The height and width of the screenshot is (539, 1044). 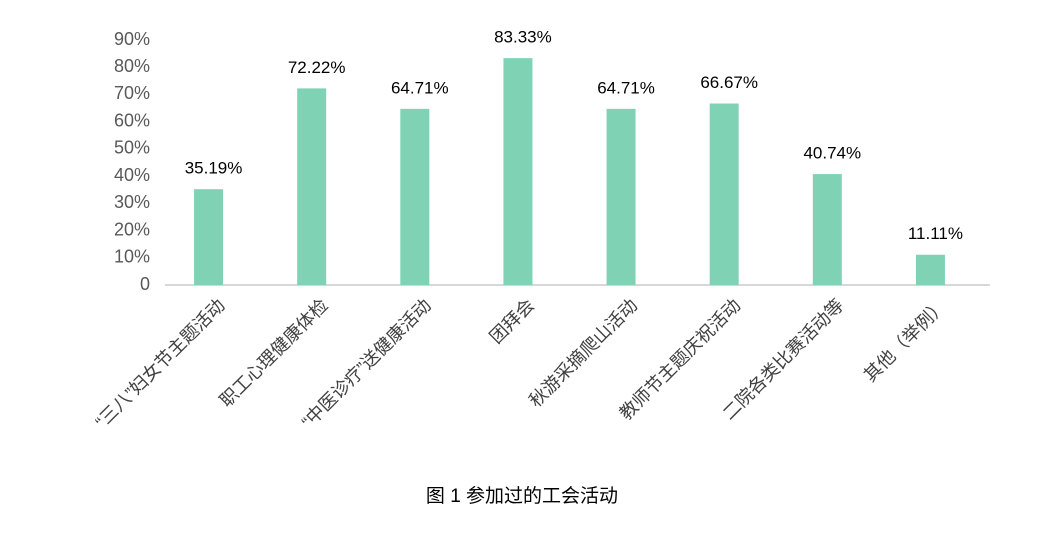 What do you see at coordinates (132, 39) in the screenshot?
I see `y-tick-label: 90%` at bounding box center [132, 39].